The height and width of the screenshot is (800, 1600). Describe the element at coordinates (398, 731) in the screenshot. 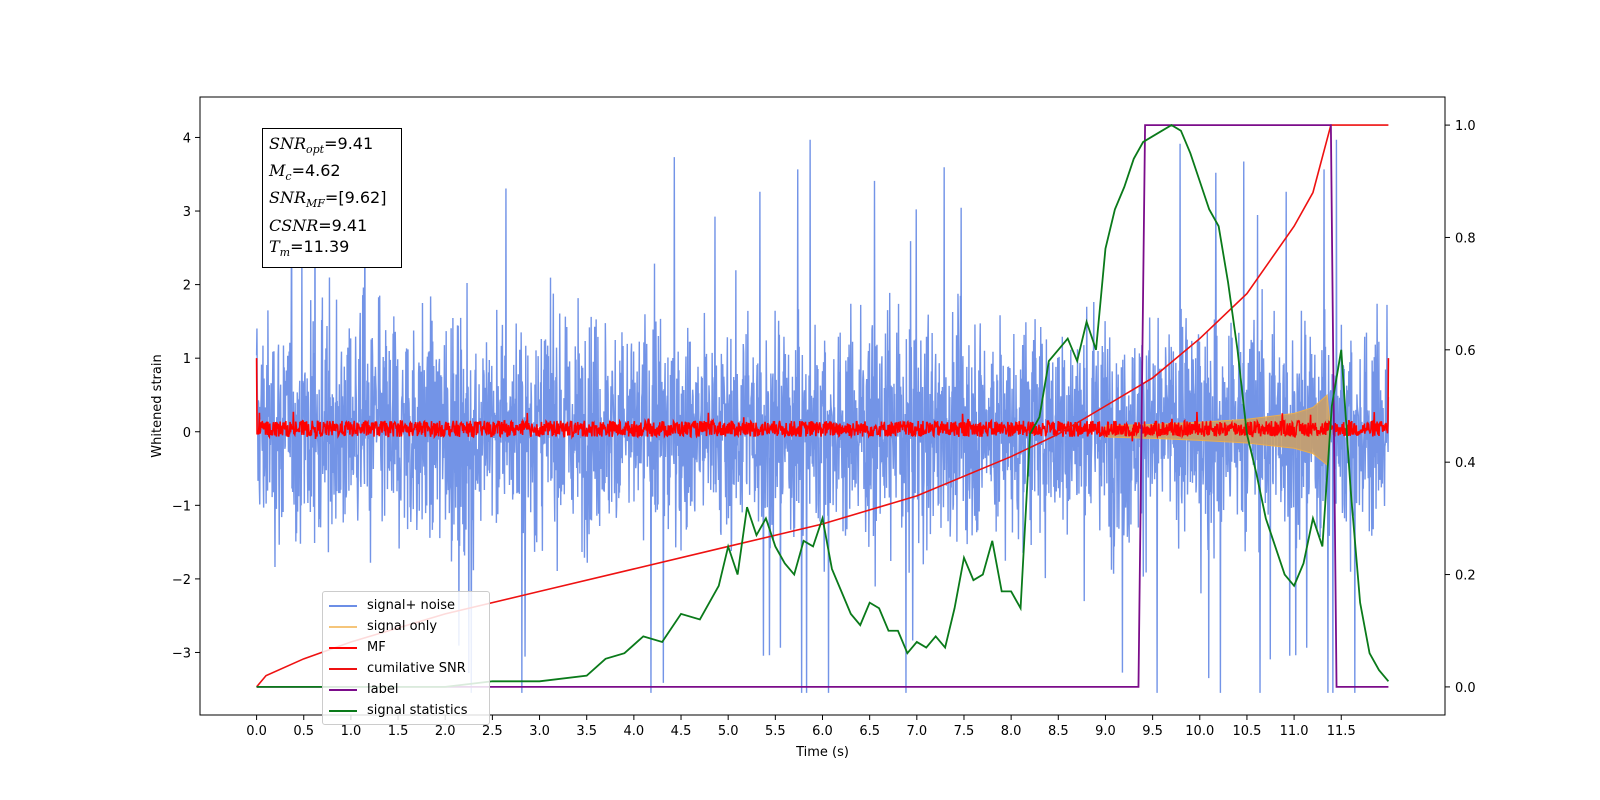

I see `x-tick-label: 1.5` at that location.